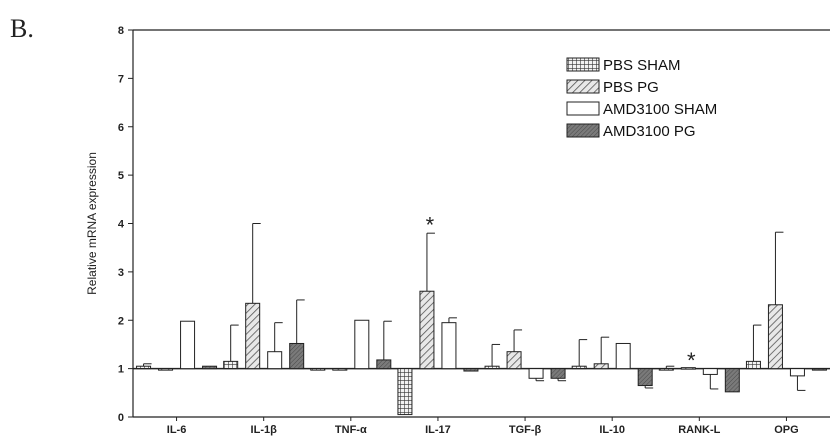 Image resolution: width=833 pixels, height=445 pixels. Describe the element at coordinates (649, 131) in the screenshot. I see `legend-label: AMD3100 PG` at that location.